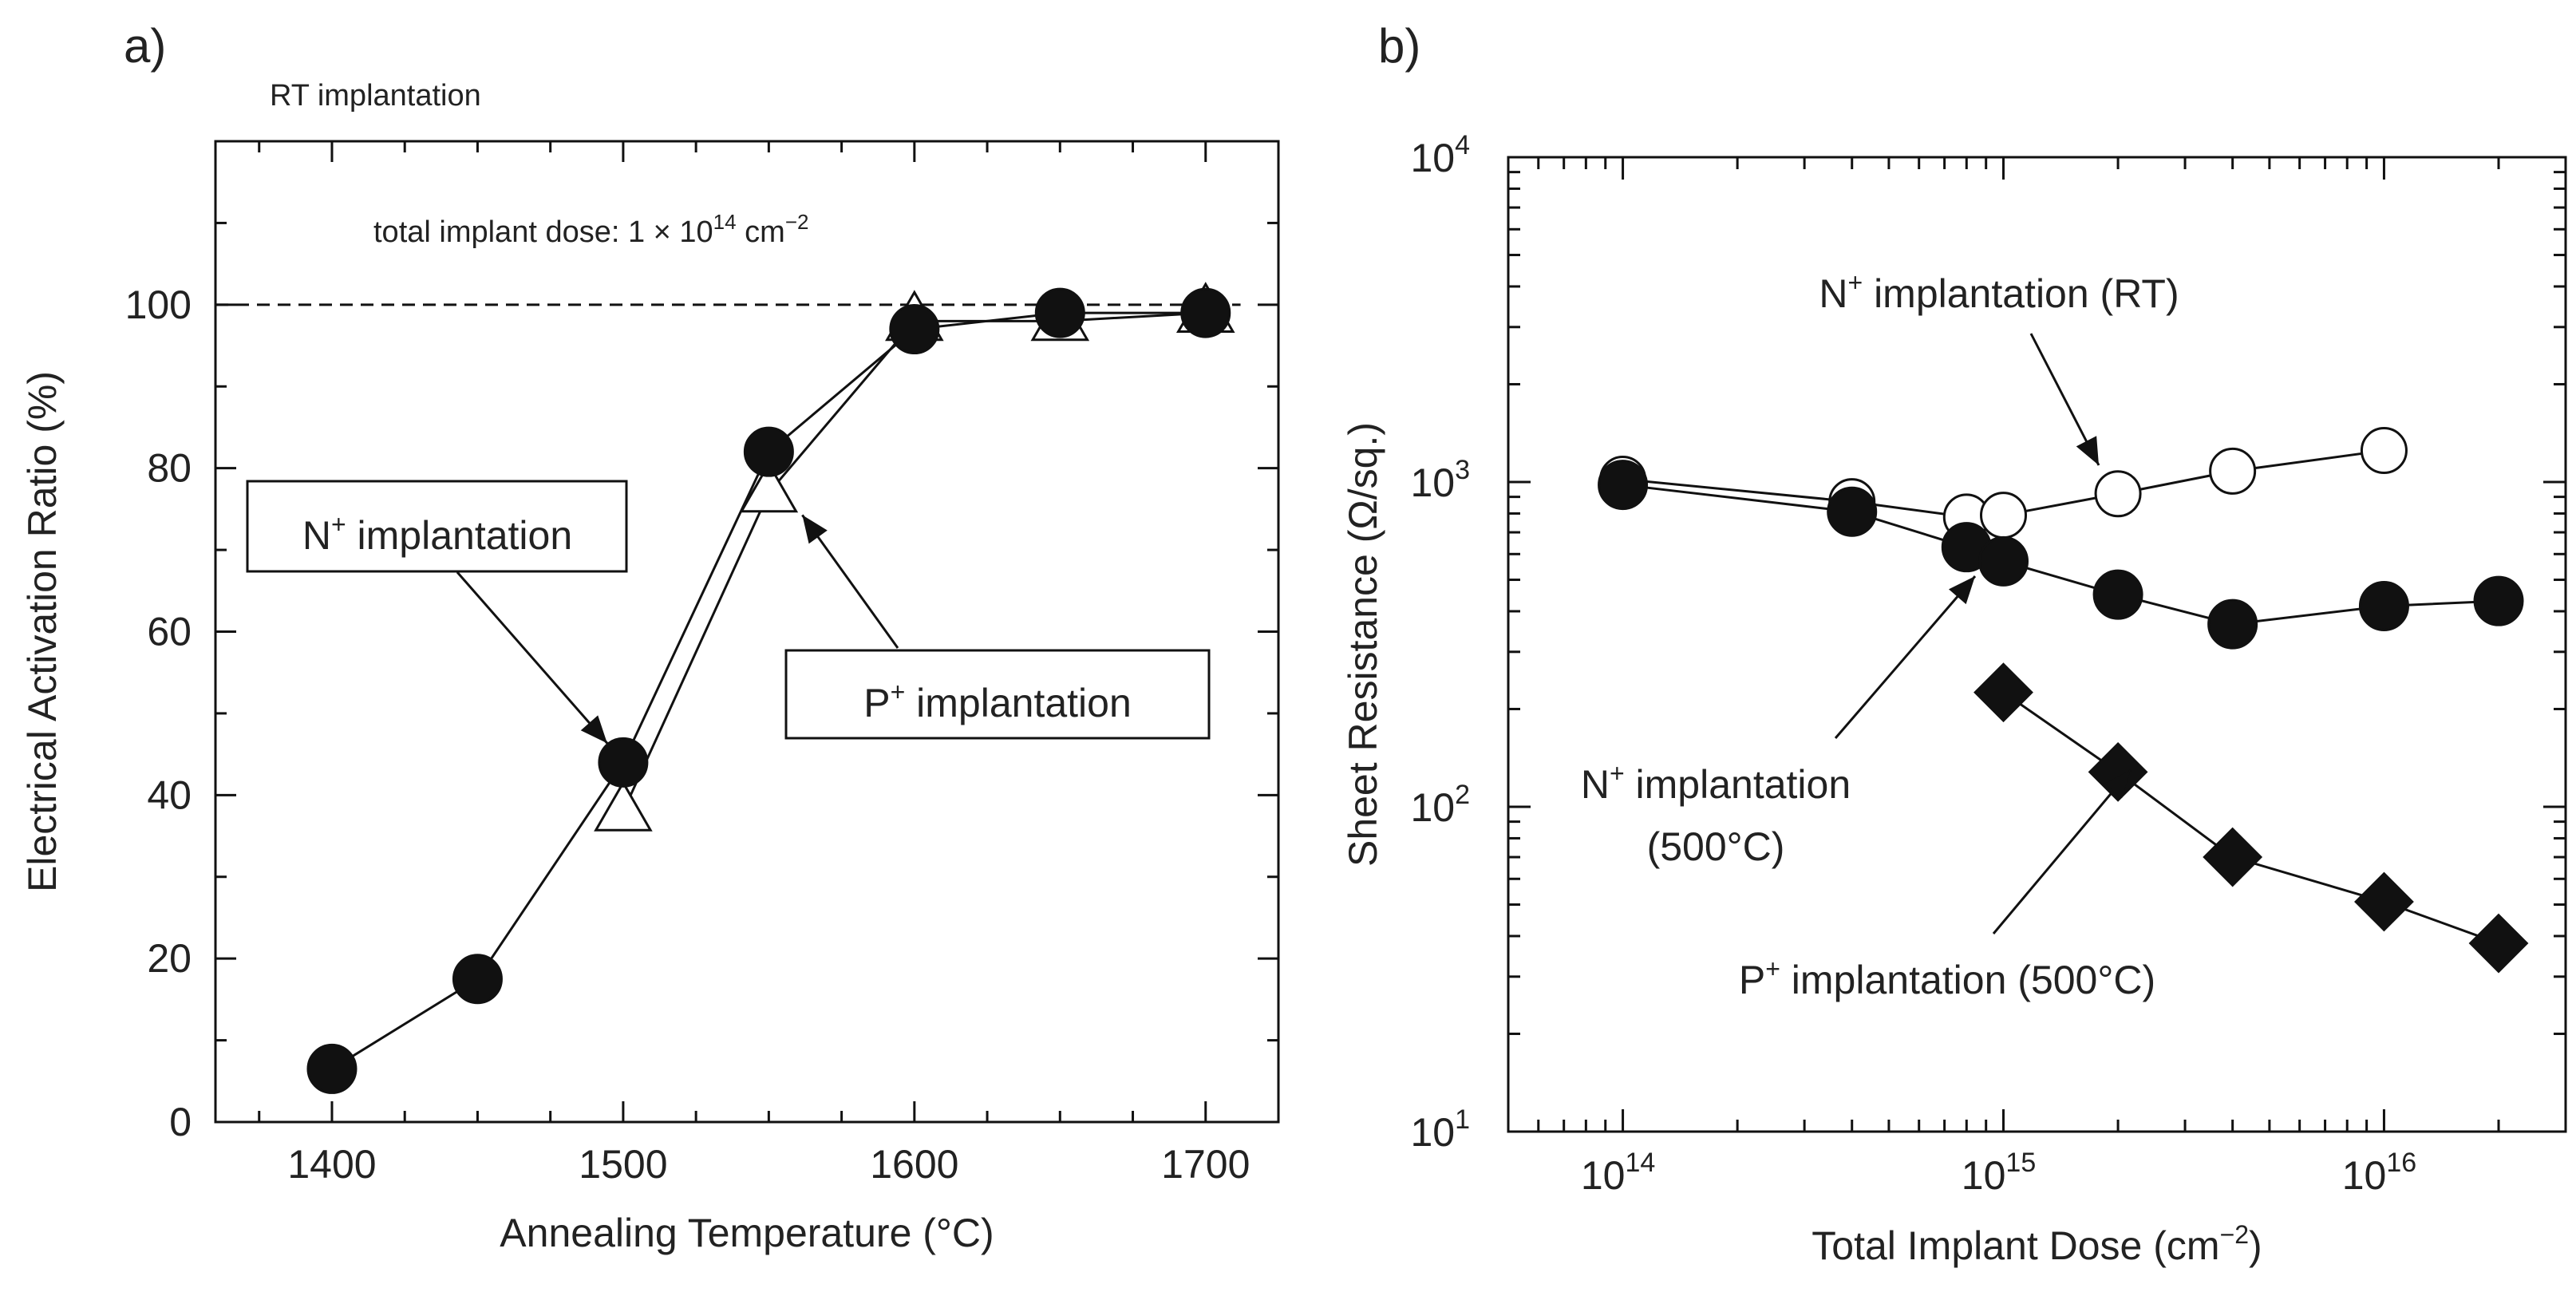  Describe the element at coordinates (747, 1233) in the screenshot. I see `x-axis-title-a: Annealing Temperature (°C)` at that location.